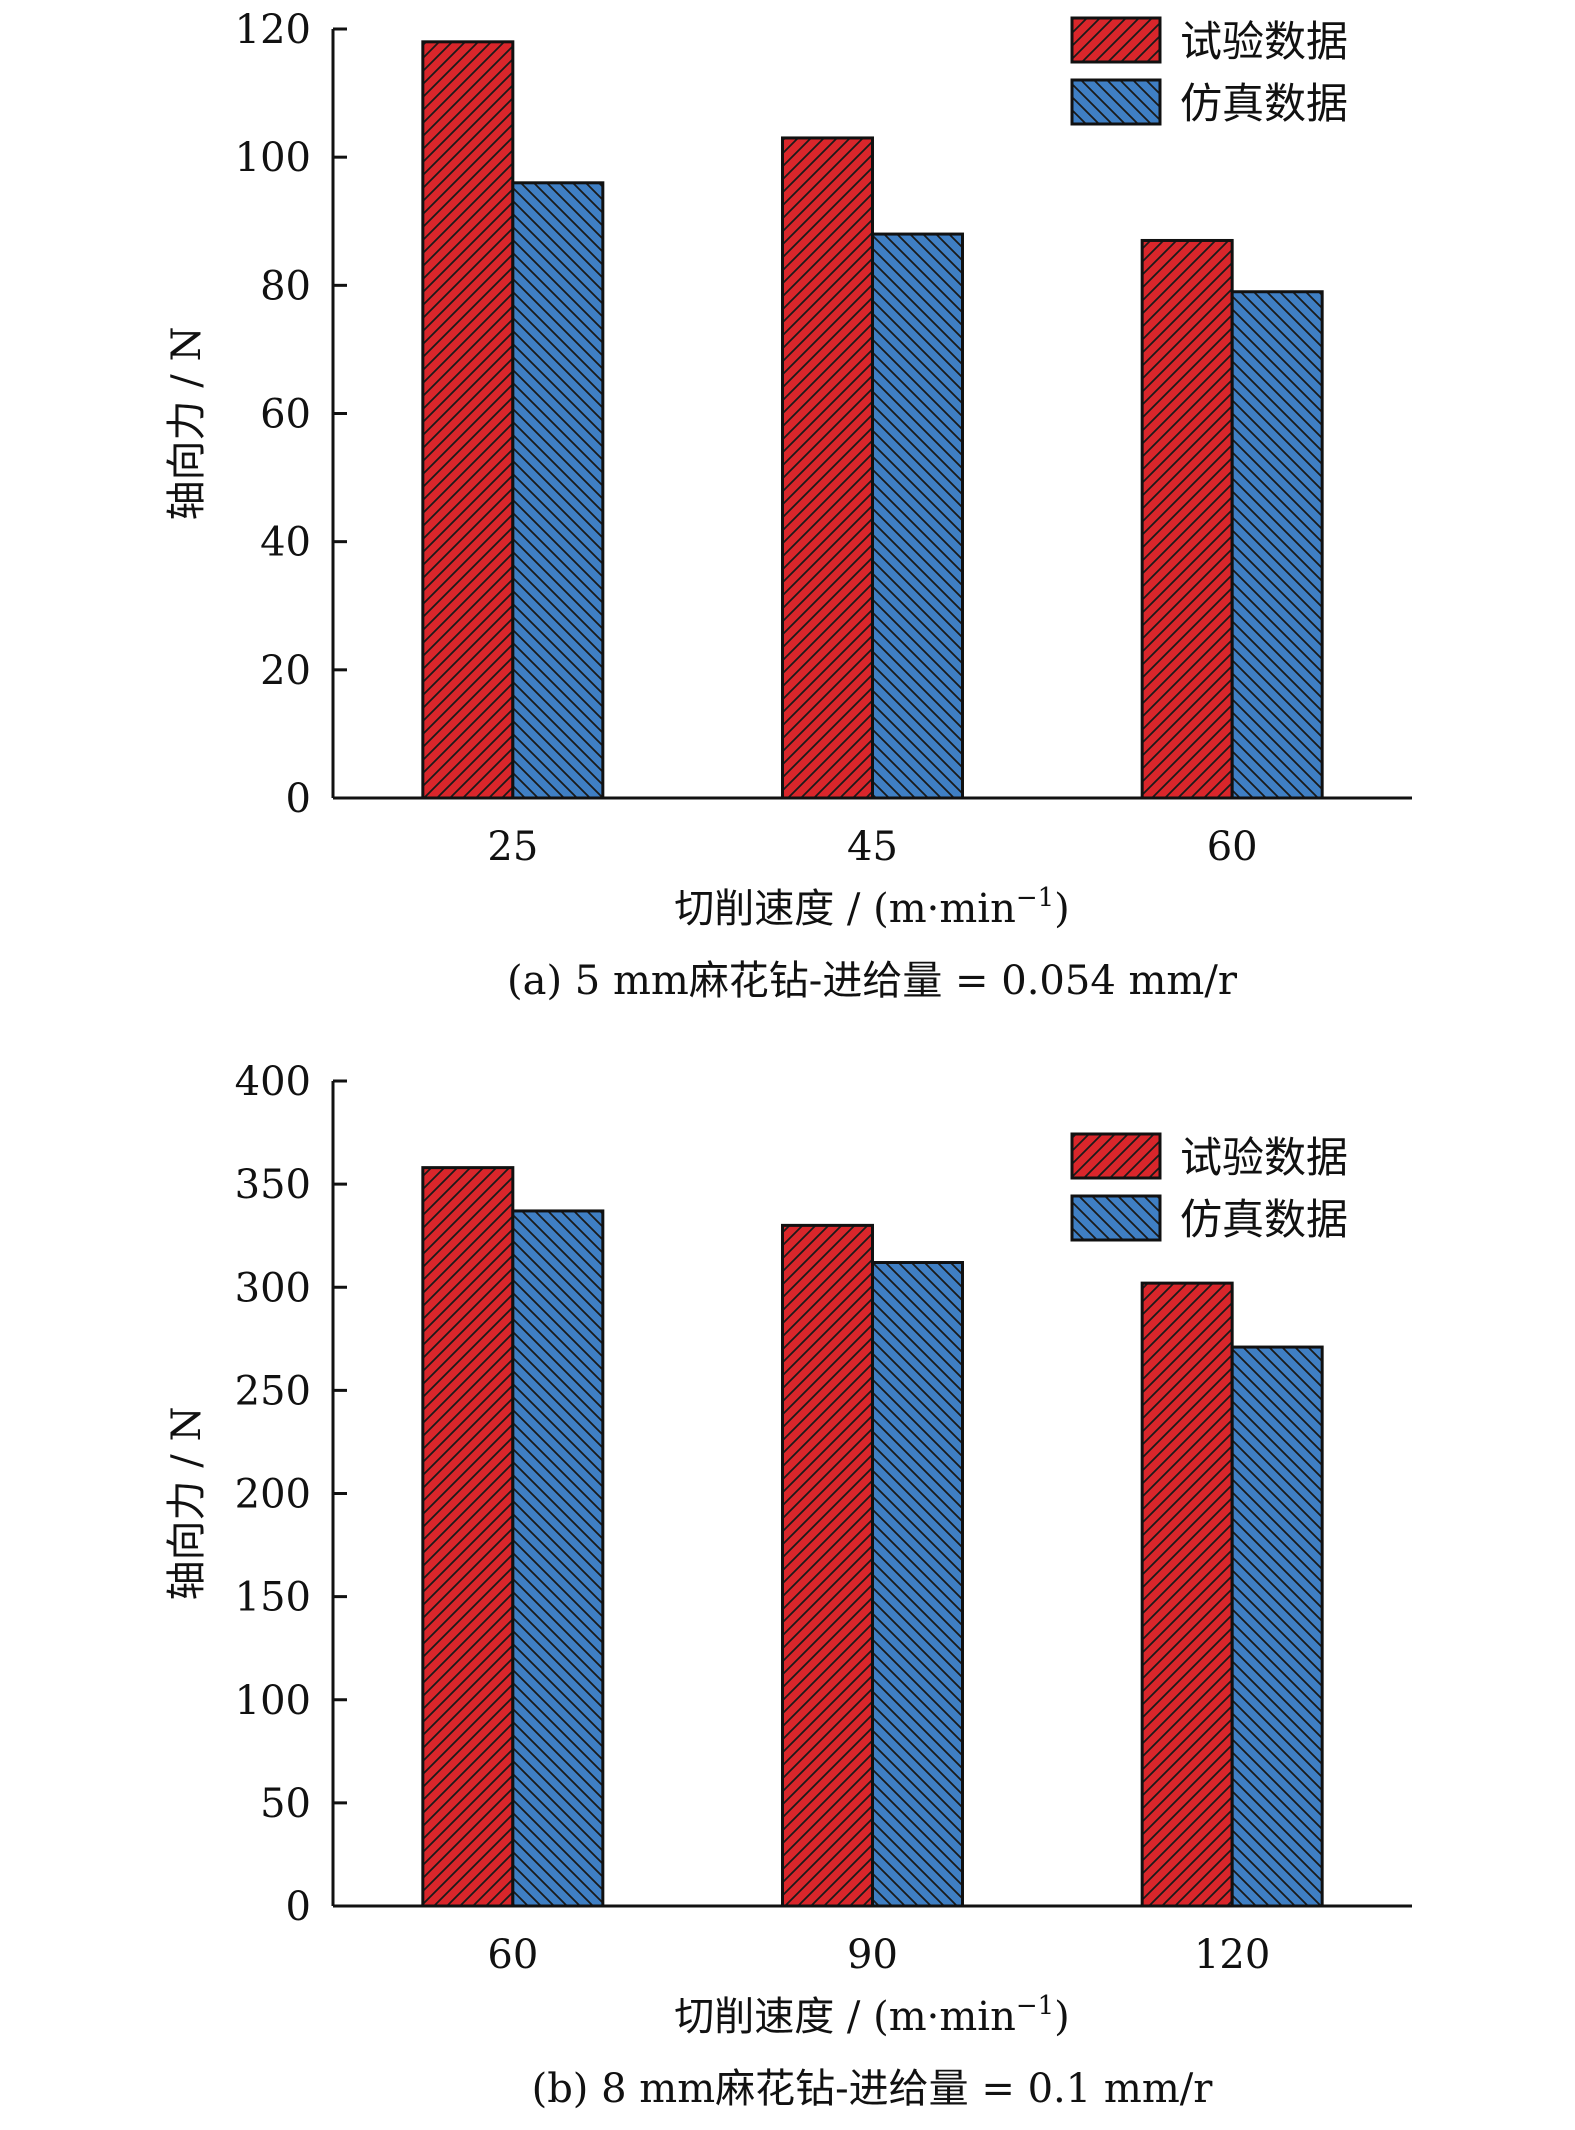 This screenshot has height=2130, width=1575. What do you see at coordinates (273, 1598) in the screenshot?
I see `y-tick-label: 150` at bounding box center [273, 1598].